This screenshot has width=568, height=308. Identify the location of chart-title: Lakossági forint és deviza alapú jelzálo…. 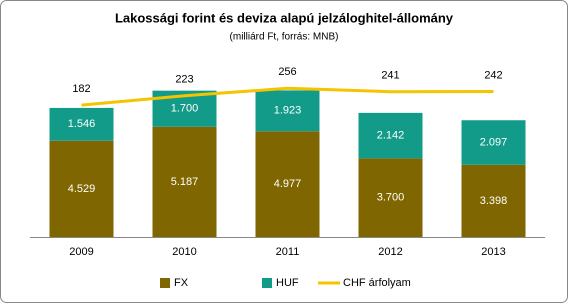
(284, 17).